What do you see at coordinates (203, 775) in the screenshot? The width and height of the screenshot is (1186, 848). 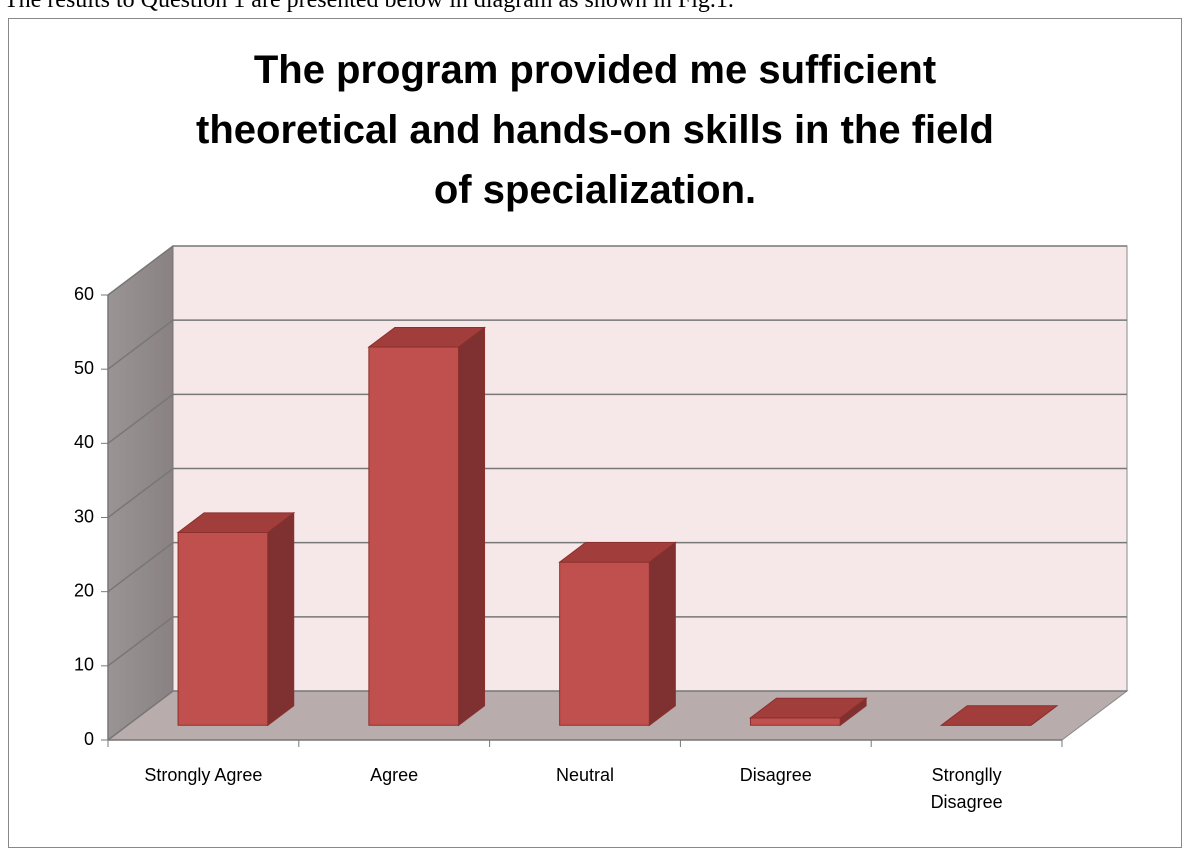 I see `x-tick-label: Strongly Agree` at bounding box center [203, 775].